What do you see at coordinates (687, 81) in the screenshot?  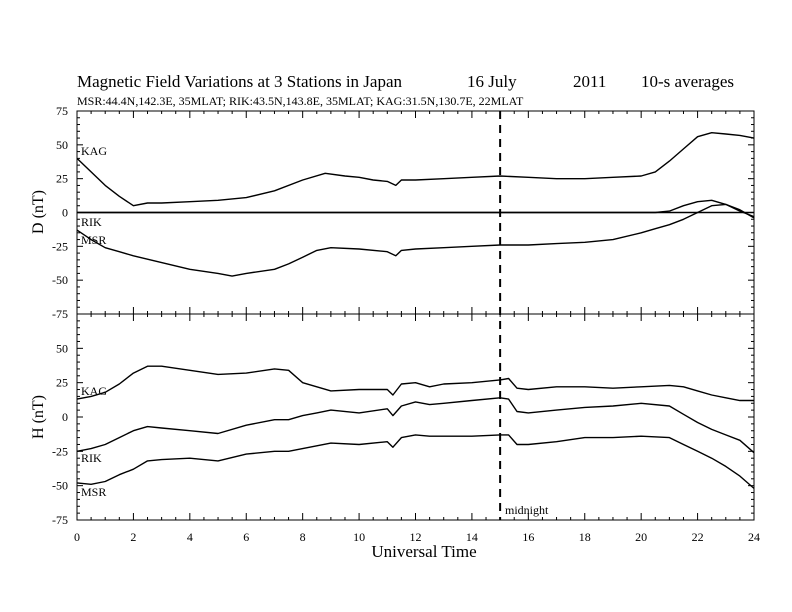 I see `chart-averaging: 10-s averages` at bounding box center [687, 81].